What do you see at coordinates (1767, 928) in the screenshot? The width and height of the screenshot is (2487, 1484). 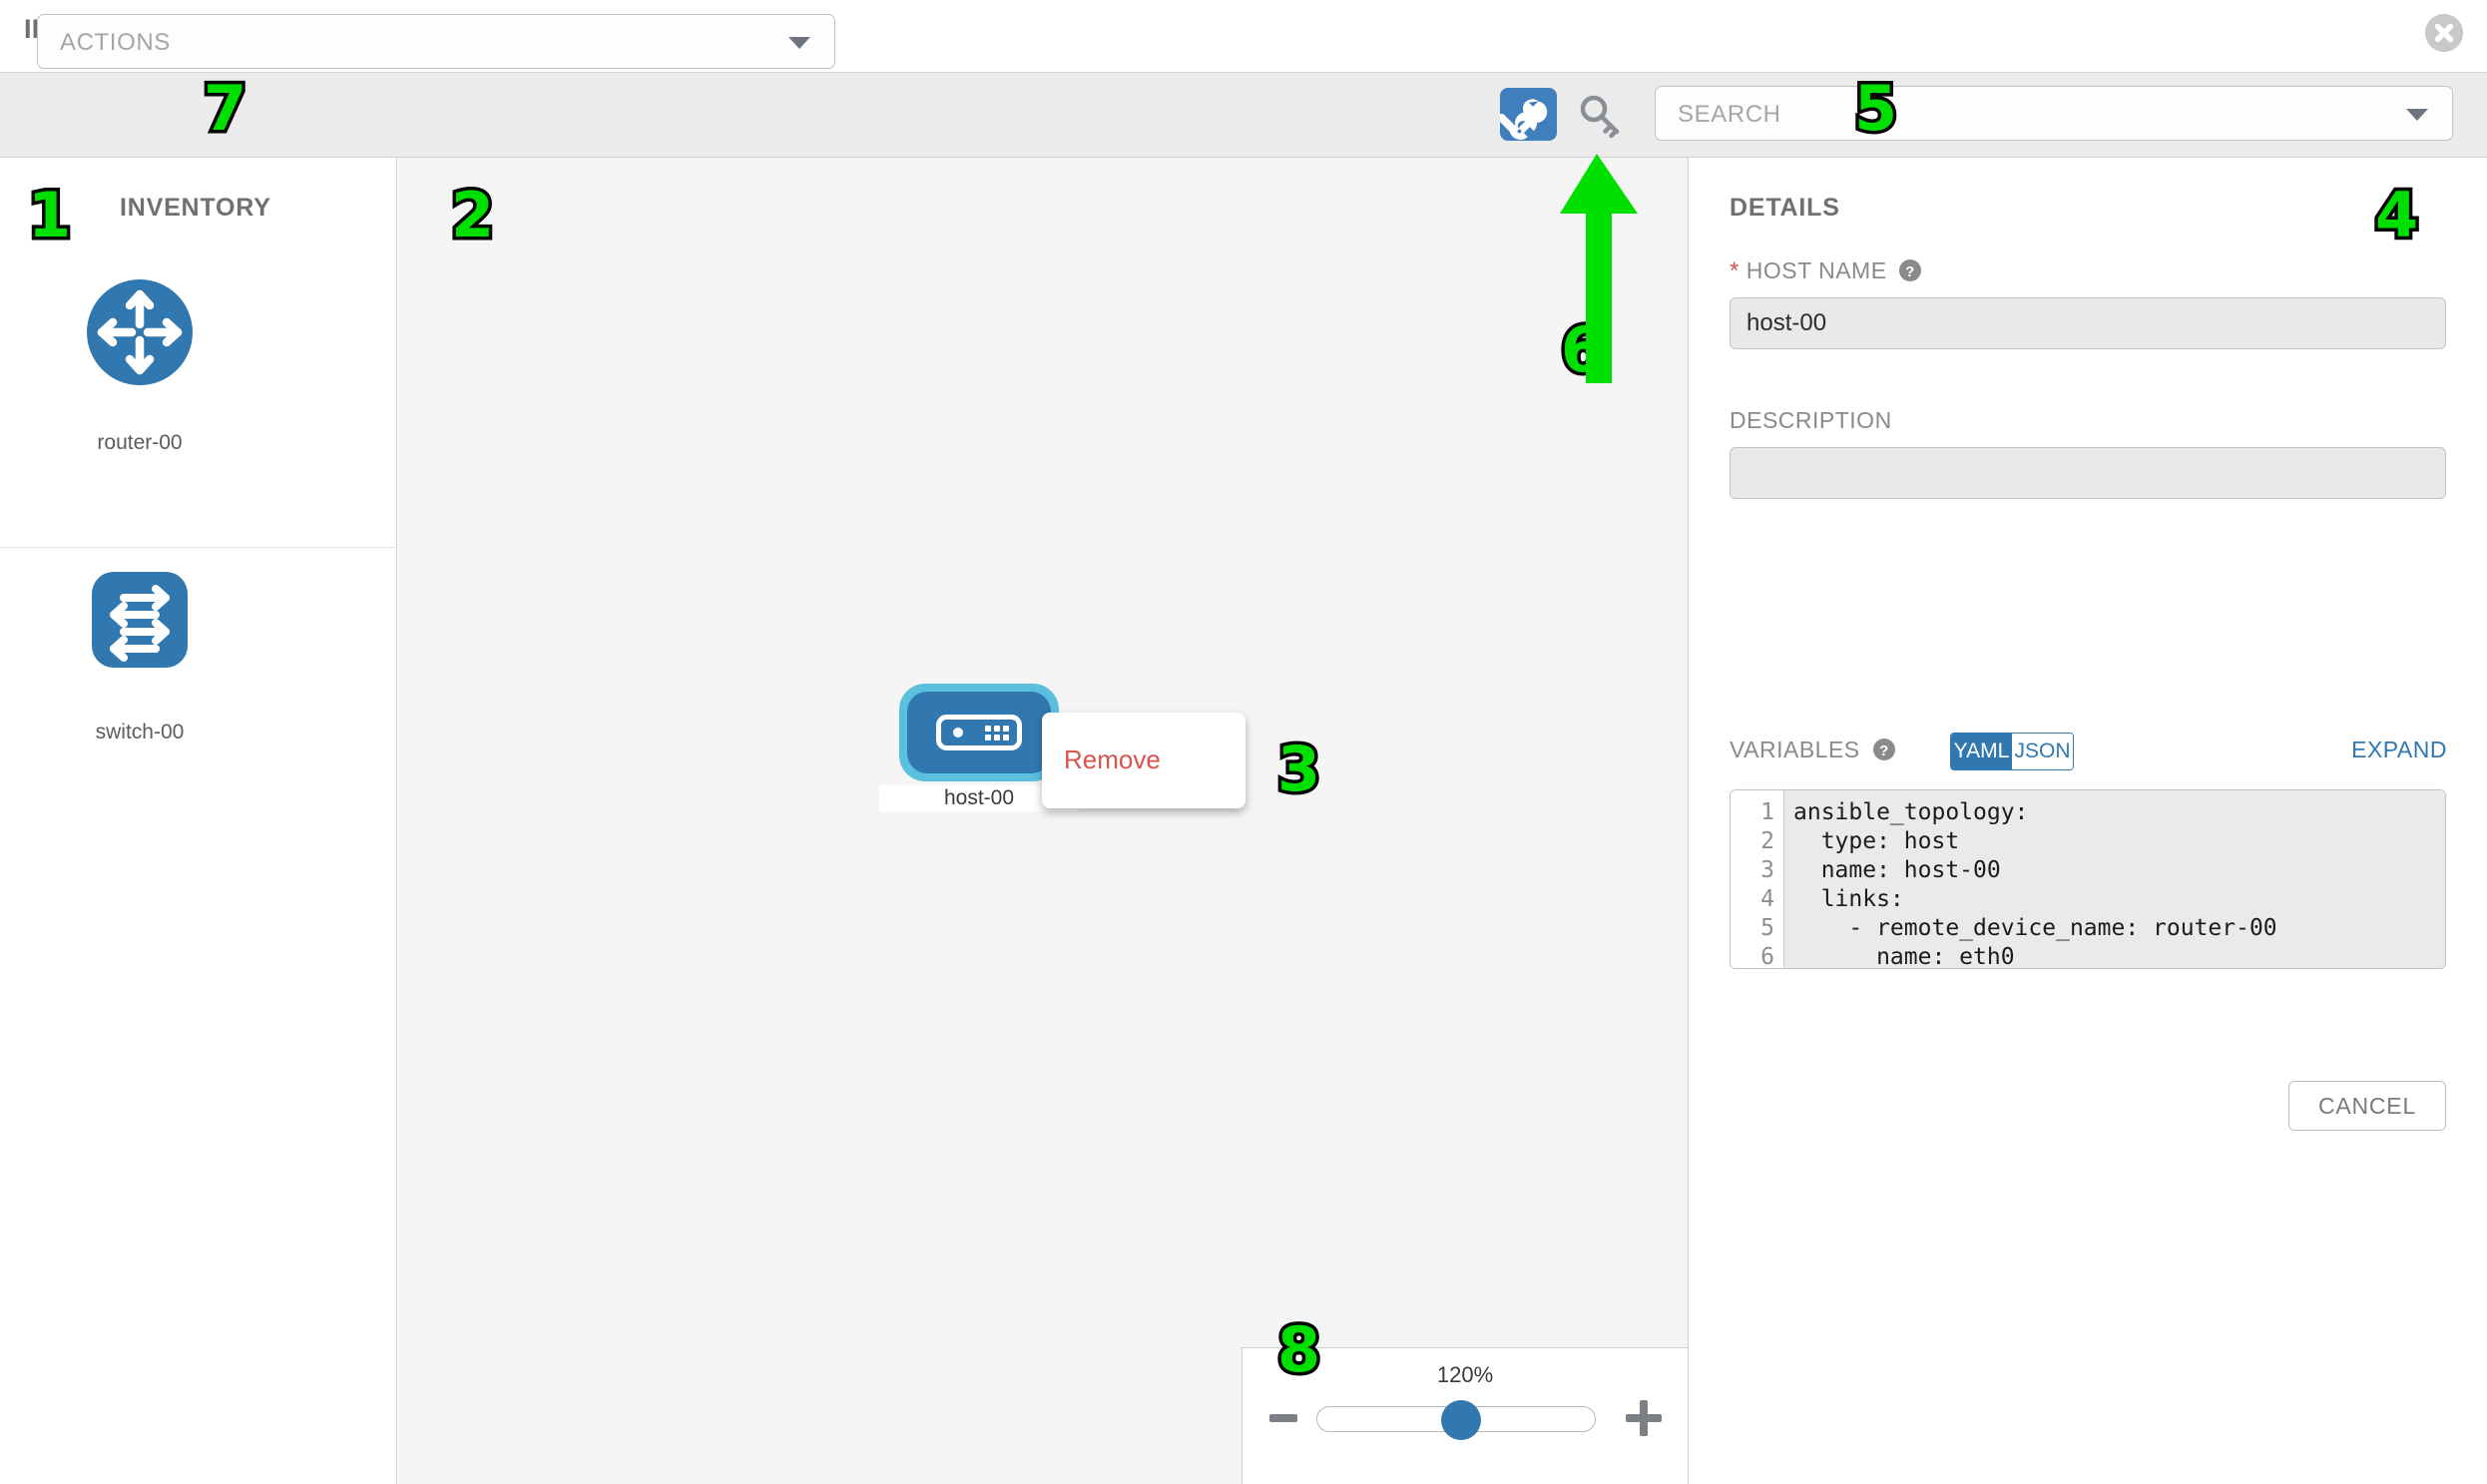 I see `line-number: 5` at bounding box center [1767, 928].